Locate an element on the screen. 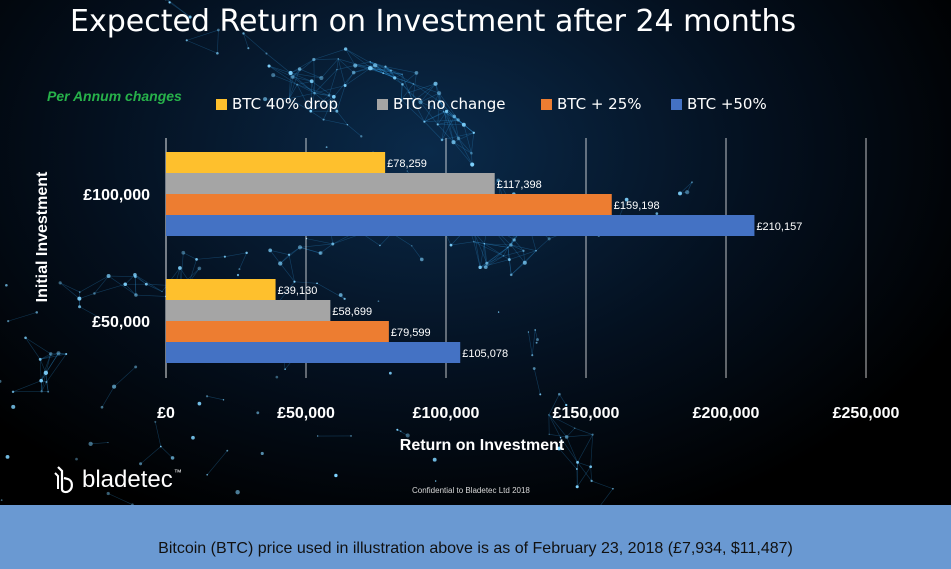  x-tick-label: £0 is located at coordinates (166, 413).